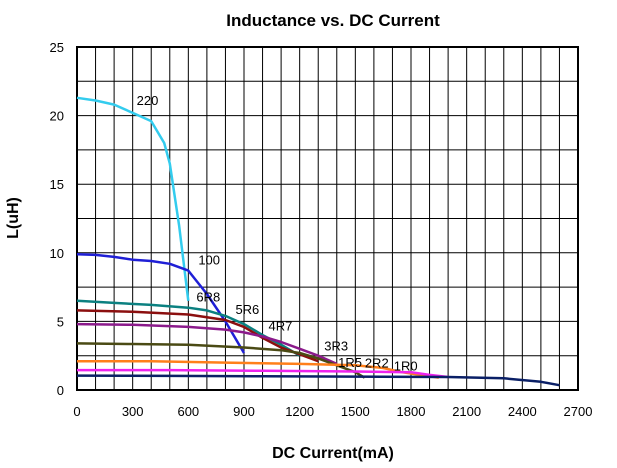 The height and width of the screenshot is (468, 617). I want to click on y-tick-label: 10, so click(57, 253).